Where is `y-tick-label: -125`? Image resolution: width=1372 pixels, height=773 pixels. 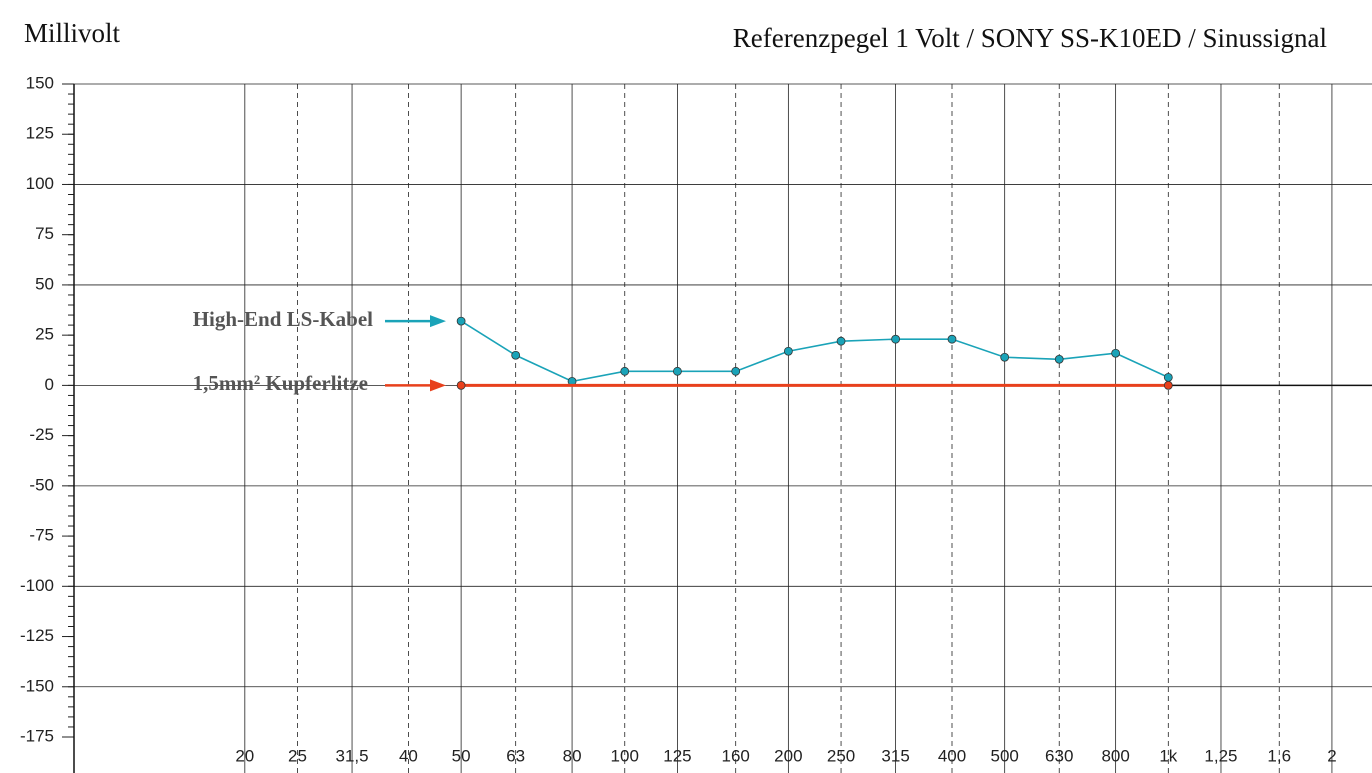 y-tick-label: -125 is located at coordinates (37, 635).